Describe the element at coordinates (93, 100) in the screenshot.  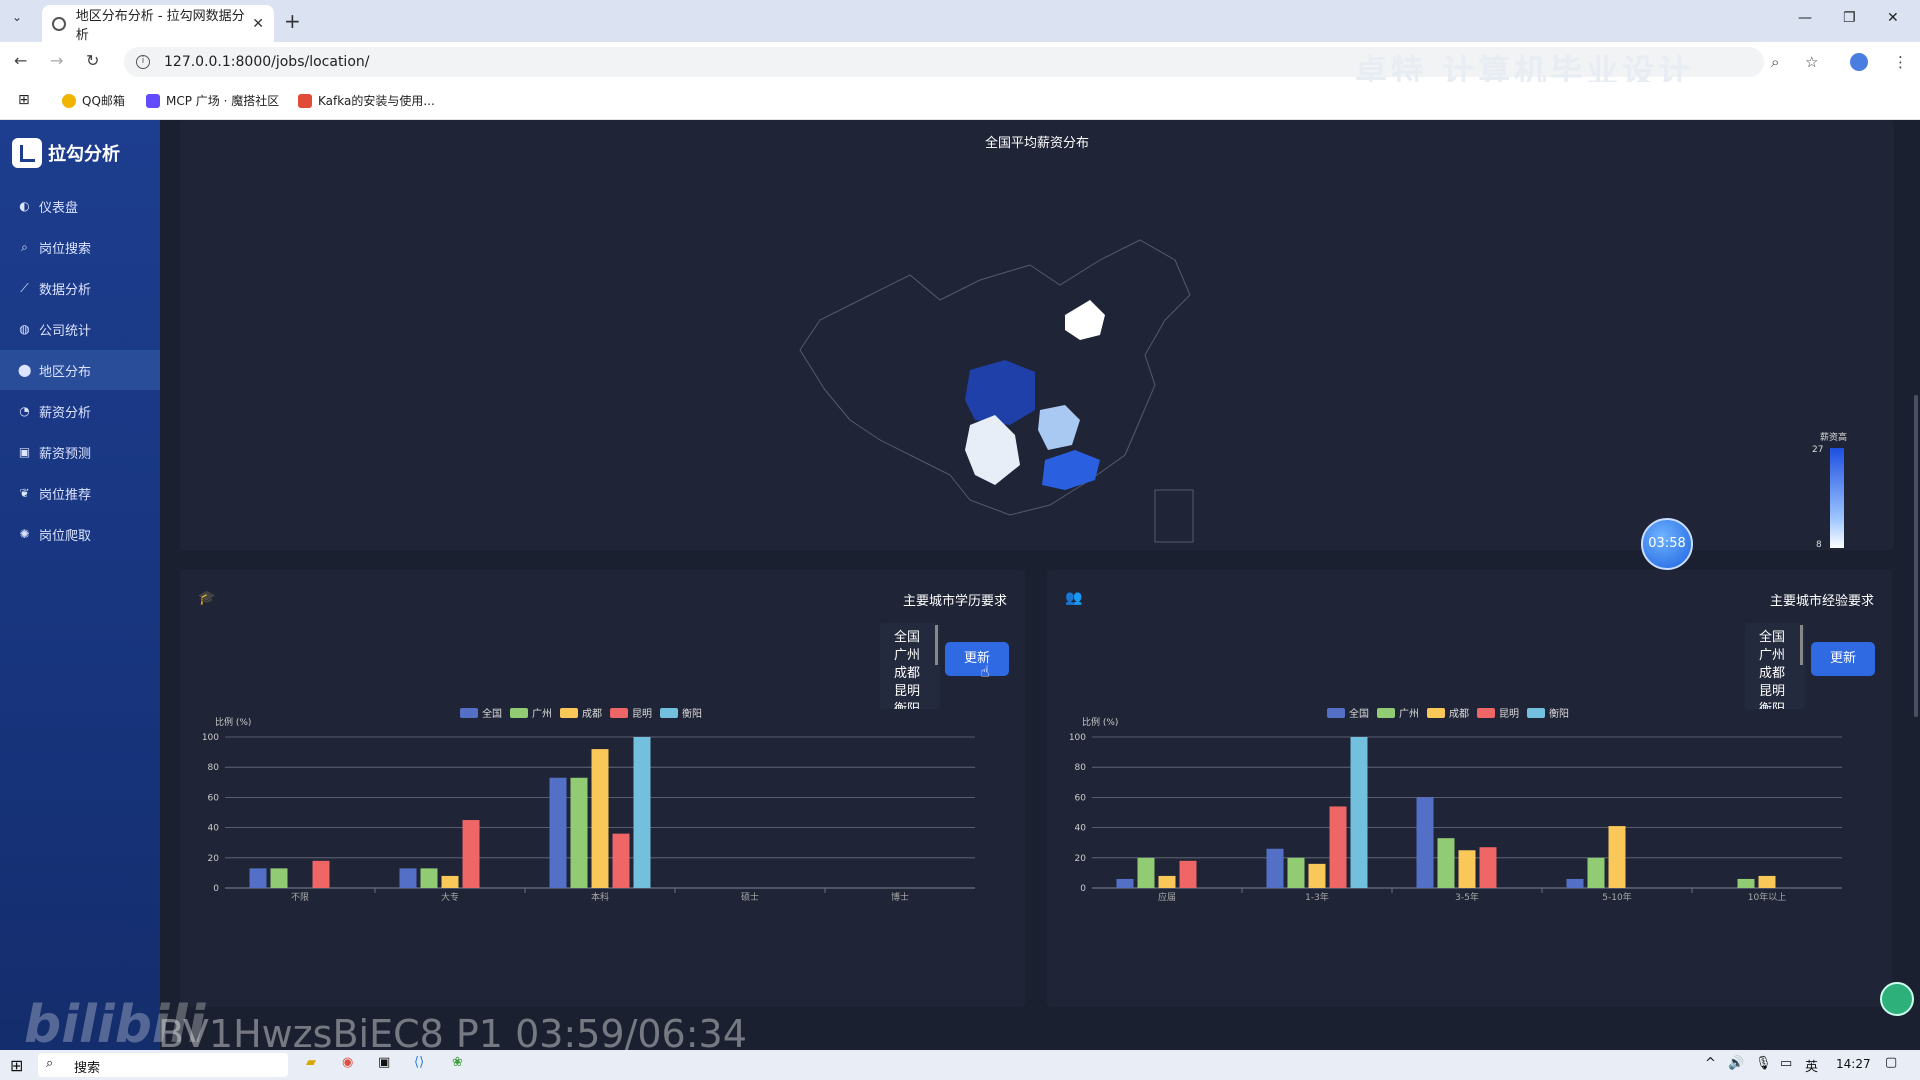
I see `bookmark-qqmail: QQ邮箱` at that location.